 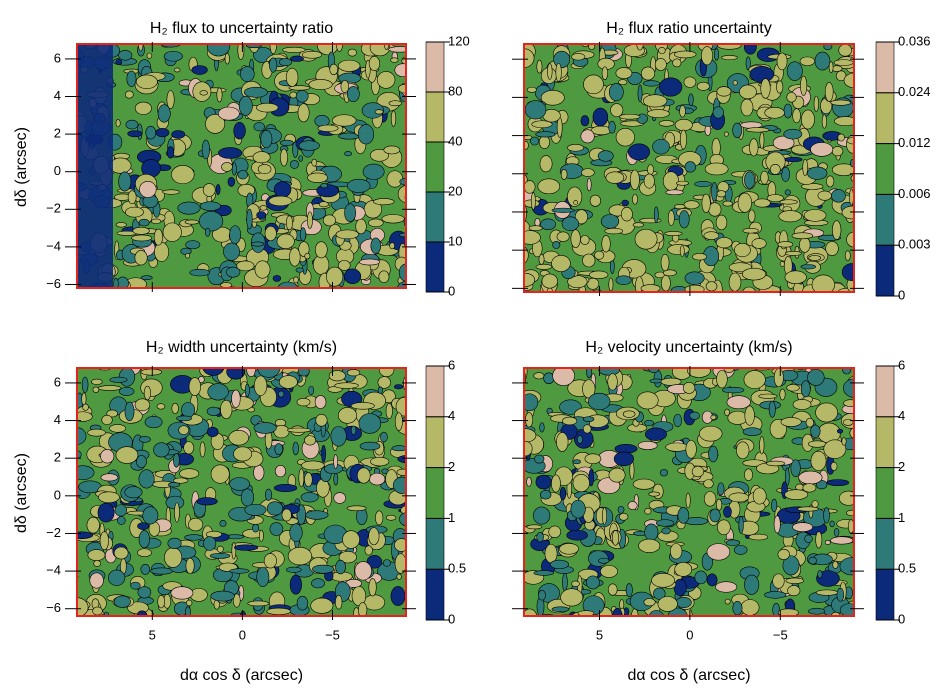 What do you see at coordinates (57, 457) in the screenshot?
I see `y-tick-label: 2` at bounding box center [57, 457].